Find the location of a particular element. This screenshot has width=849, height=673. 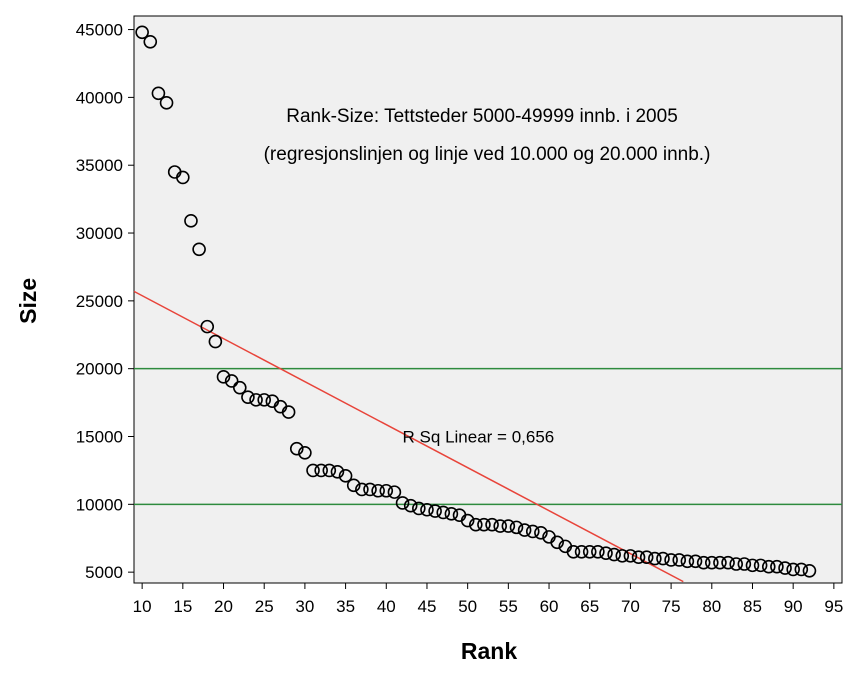

x-tick-label: 15 is located at coordinates (182, 606).